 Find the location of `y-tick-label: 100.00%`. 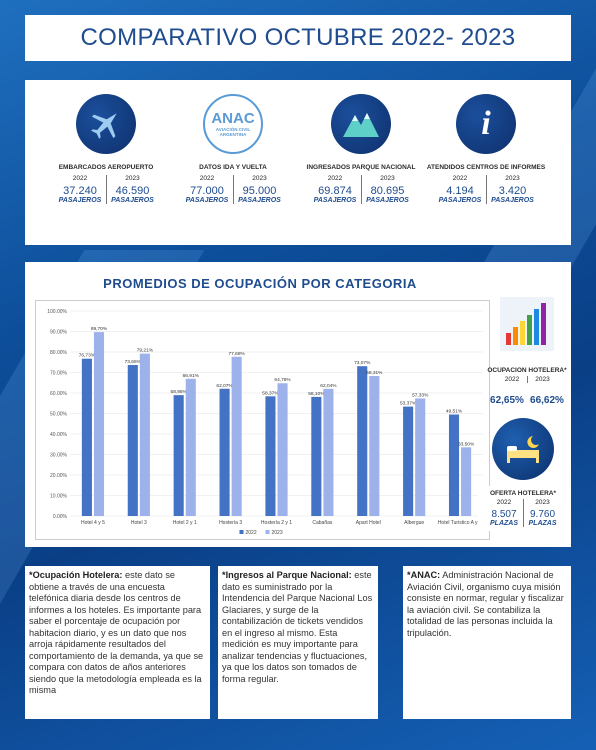

y-tick-label: 100.00% is located at coordinates (57, 312).